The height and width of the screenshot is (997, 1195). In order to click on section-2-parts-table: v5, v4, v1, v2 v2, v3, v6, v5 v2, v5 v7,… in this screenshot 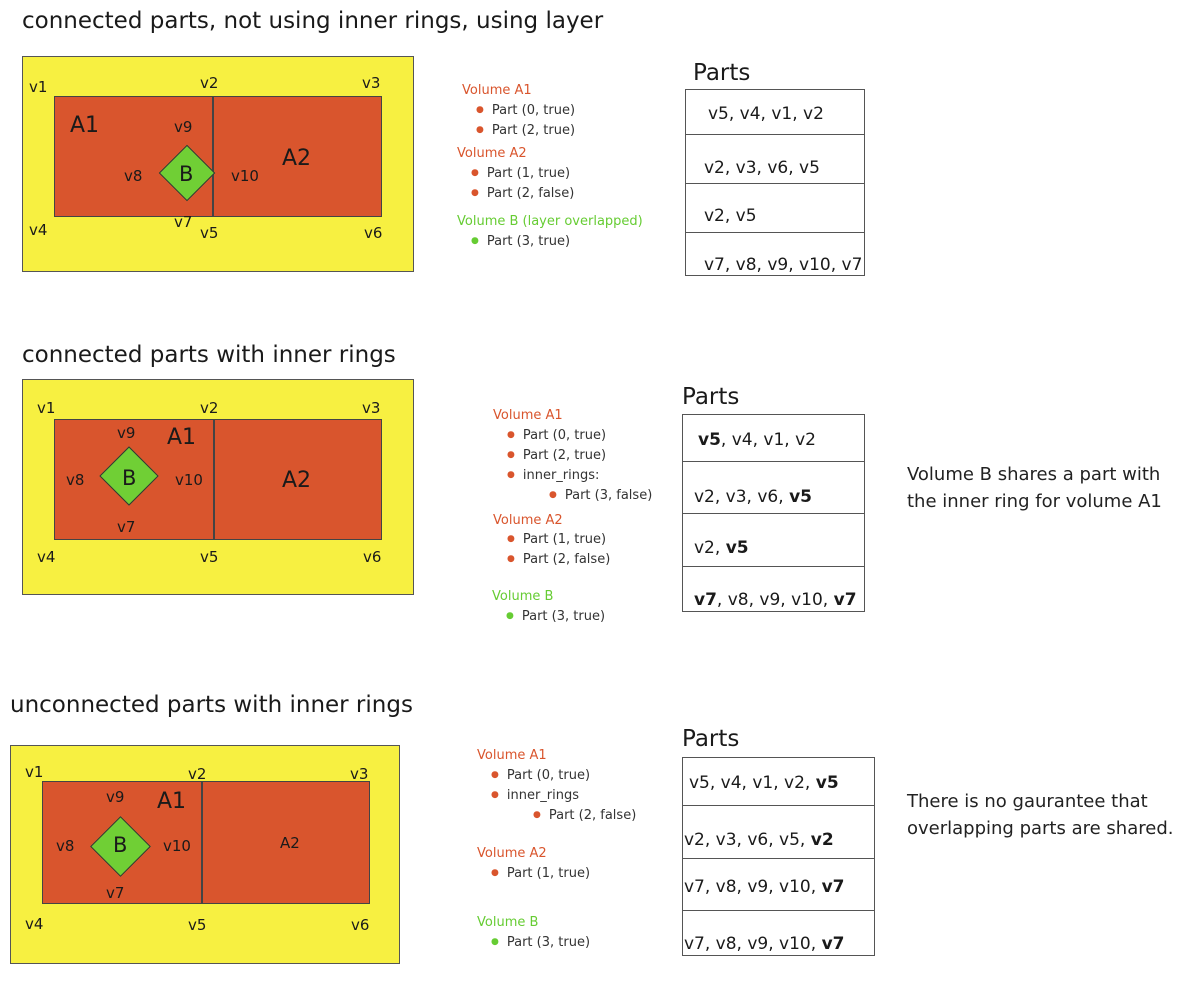, I will do `click(773, 513)`.